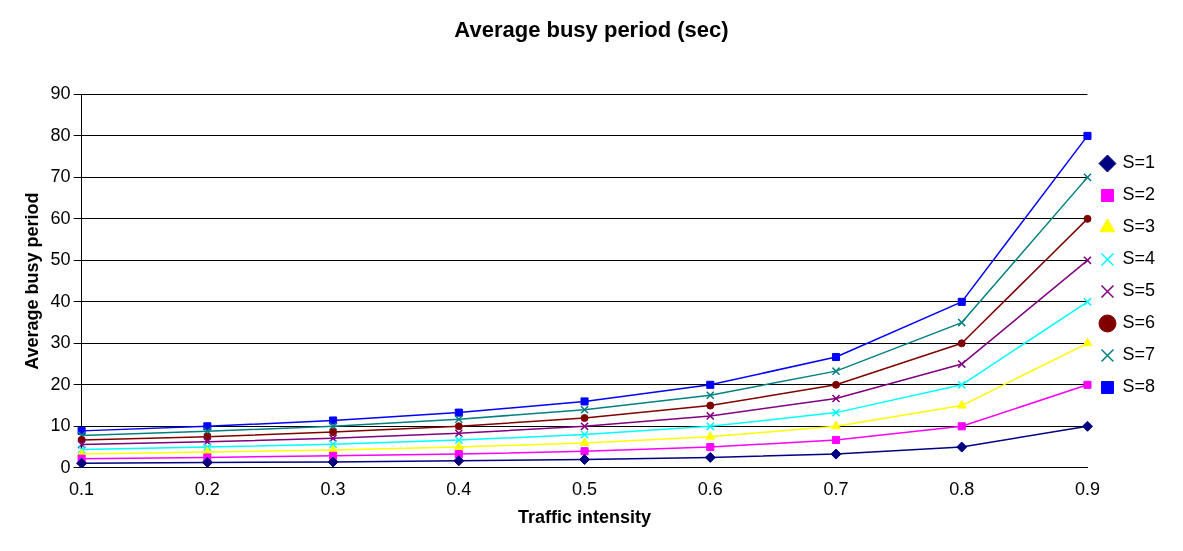  Describe the element at coordinates (31, 281) in the screenshot. I see `y-axis-title: Average busy period` at that location.